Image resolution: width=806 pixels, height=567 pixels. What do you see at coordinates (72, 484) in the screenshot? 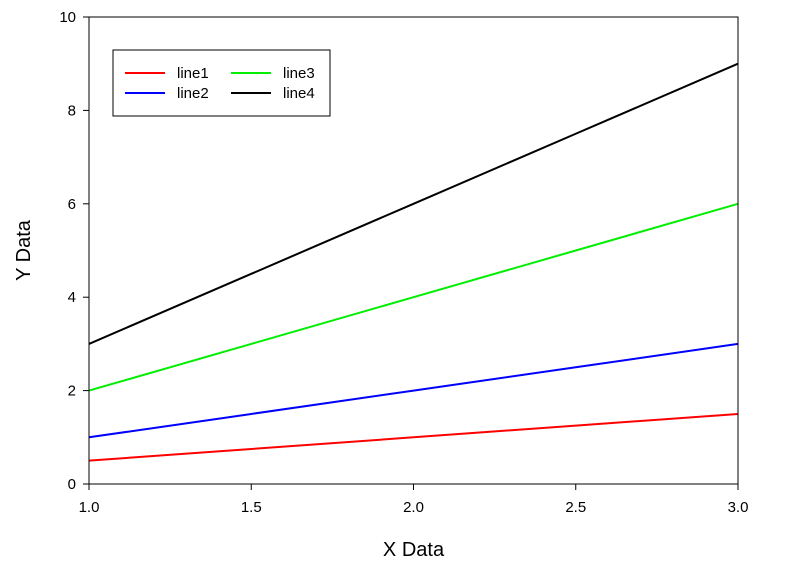
I see `y-tick-label: 0` at bounding box center [72, 484].